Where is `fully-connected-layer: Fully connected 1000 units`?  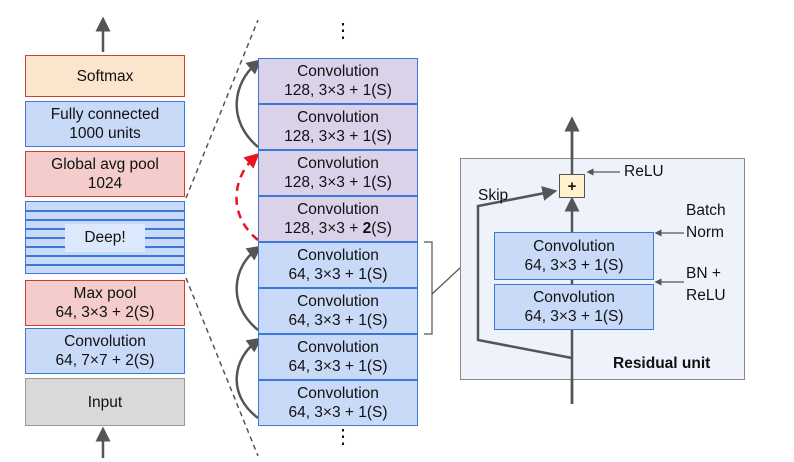 fully-connected-layer: Fully connected 1000 units is located at coordinates (105, 124).